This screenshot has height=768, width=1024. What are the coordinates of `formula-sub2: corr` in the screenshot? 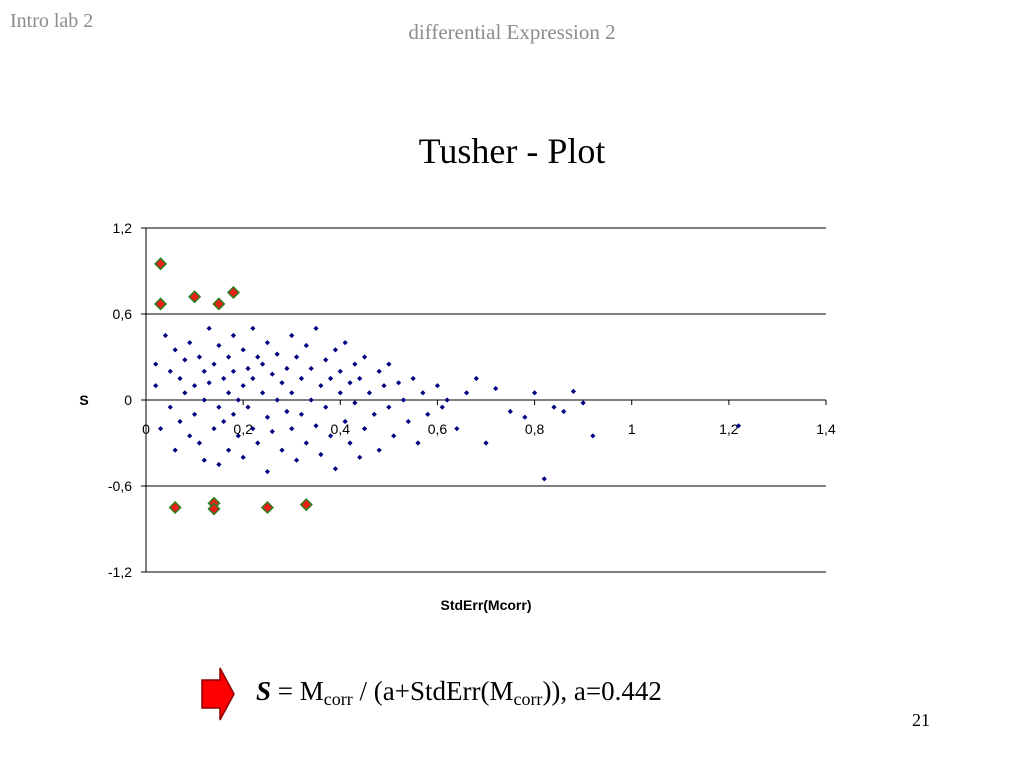 It's located at (528, 699).